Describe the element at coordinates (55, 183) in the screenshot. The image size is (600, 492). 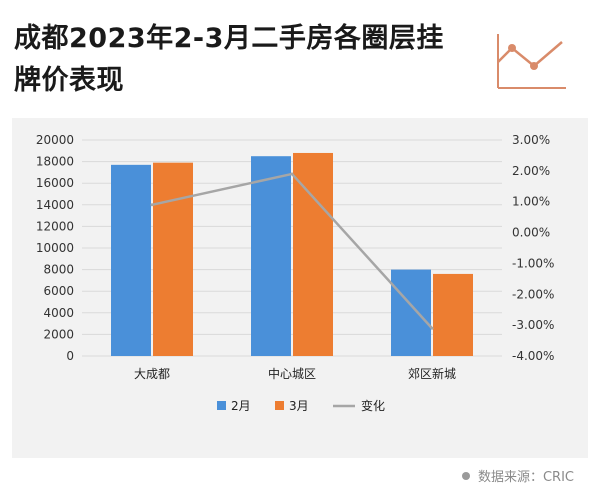
I see `left-axis-tick-label: 16000` at that location.